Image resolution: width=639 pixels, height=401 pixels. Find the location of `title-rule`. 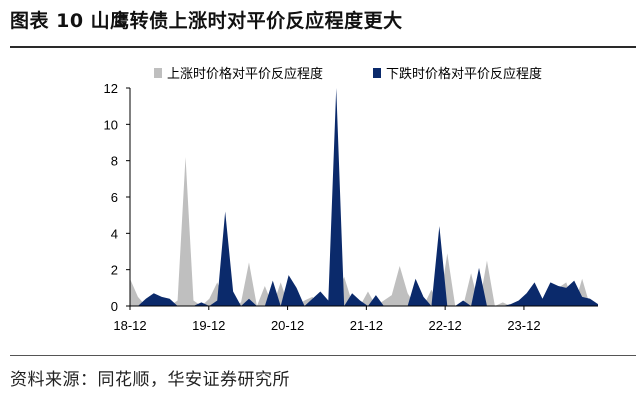

title-rule is located at coordinates (323, 47).